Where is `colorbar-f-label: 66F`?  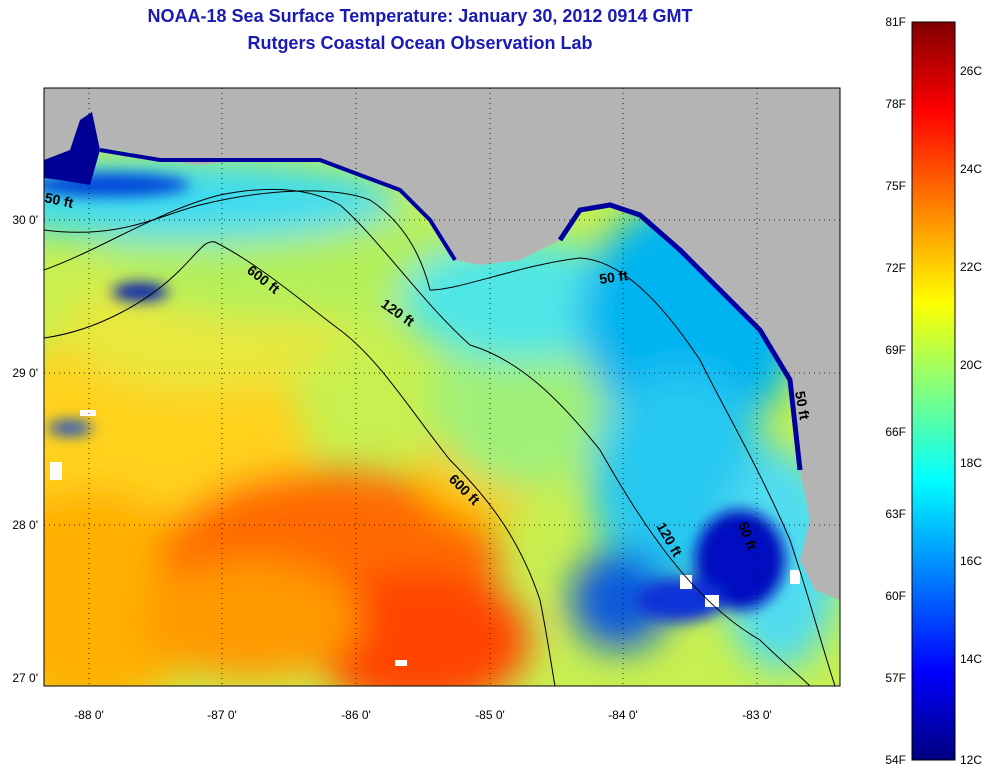
colorbar-f-label: 66F is located at coordinates (895, 432).